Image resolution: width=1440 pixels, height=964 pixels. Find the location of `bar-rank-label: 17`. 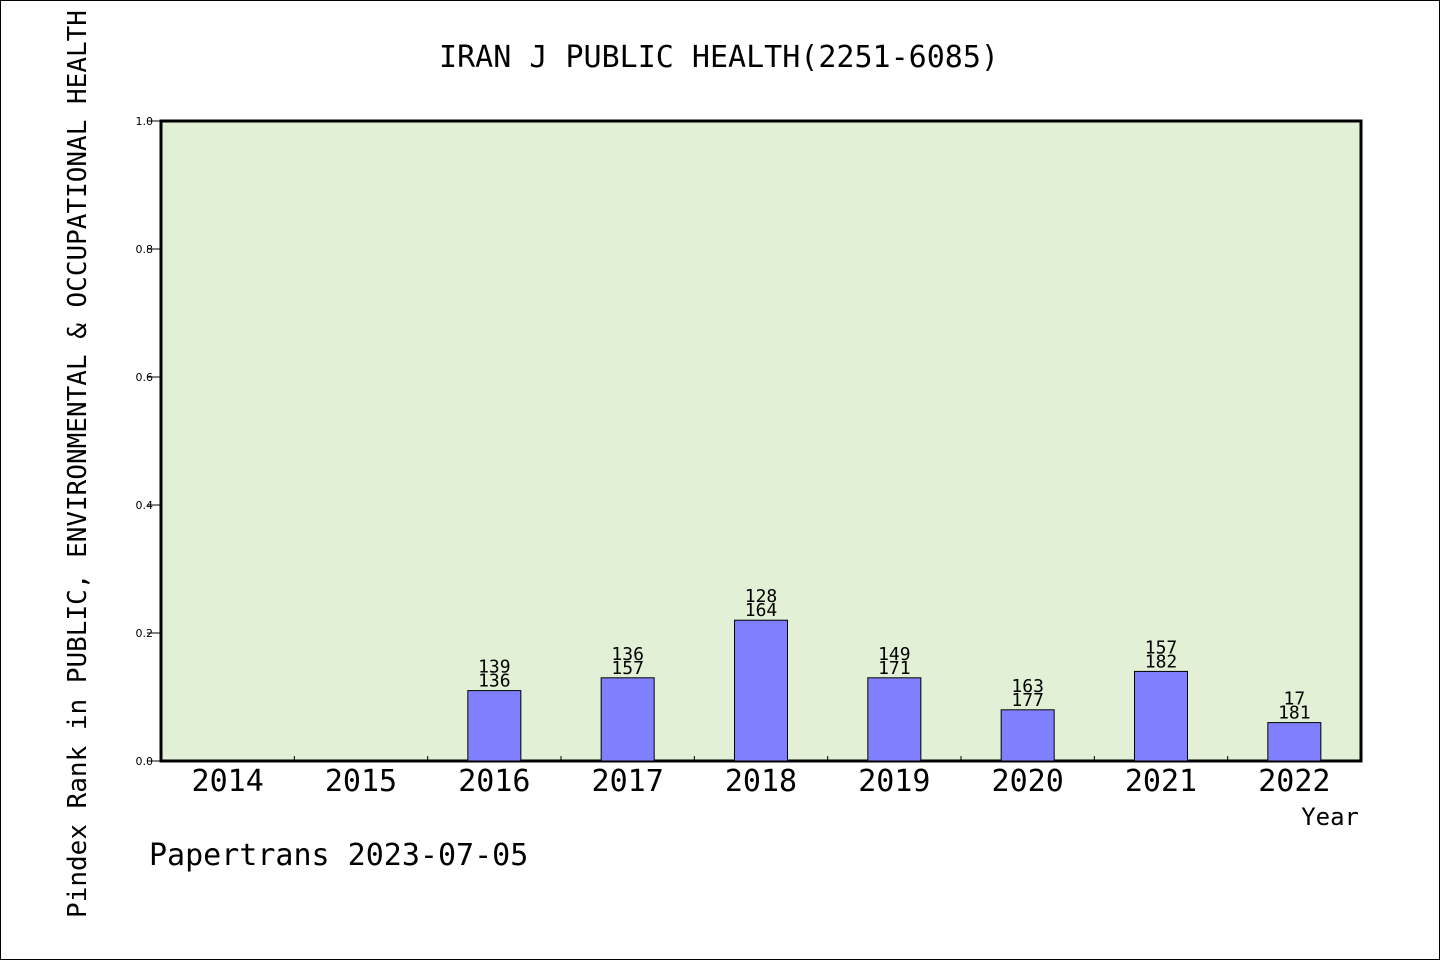

bar-rank-label: 17 is located at coordinates (1294, 699).